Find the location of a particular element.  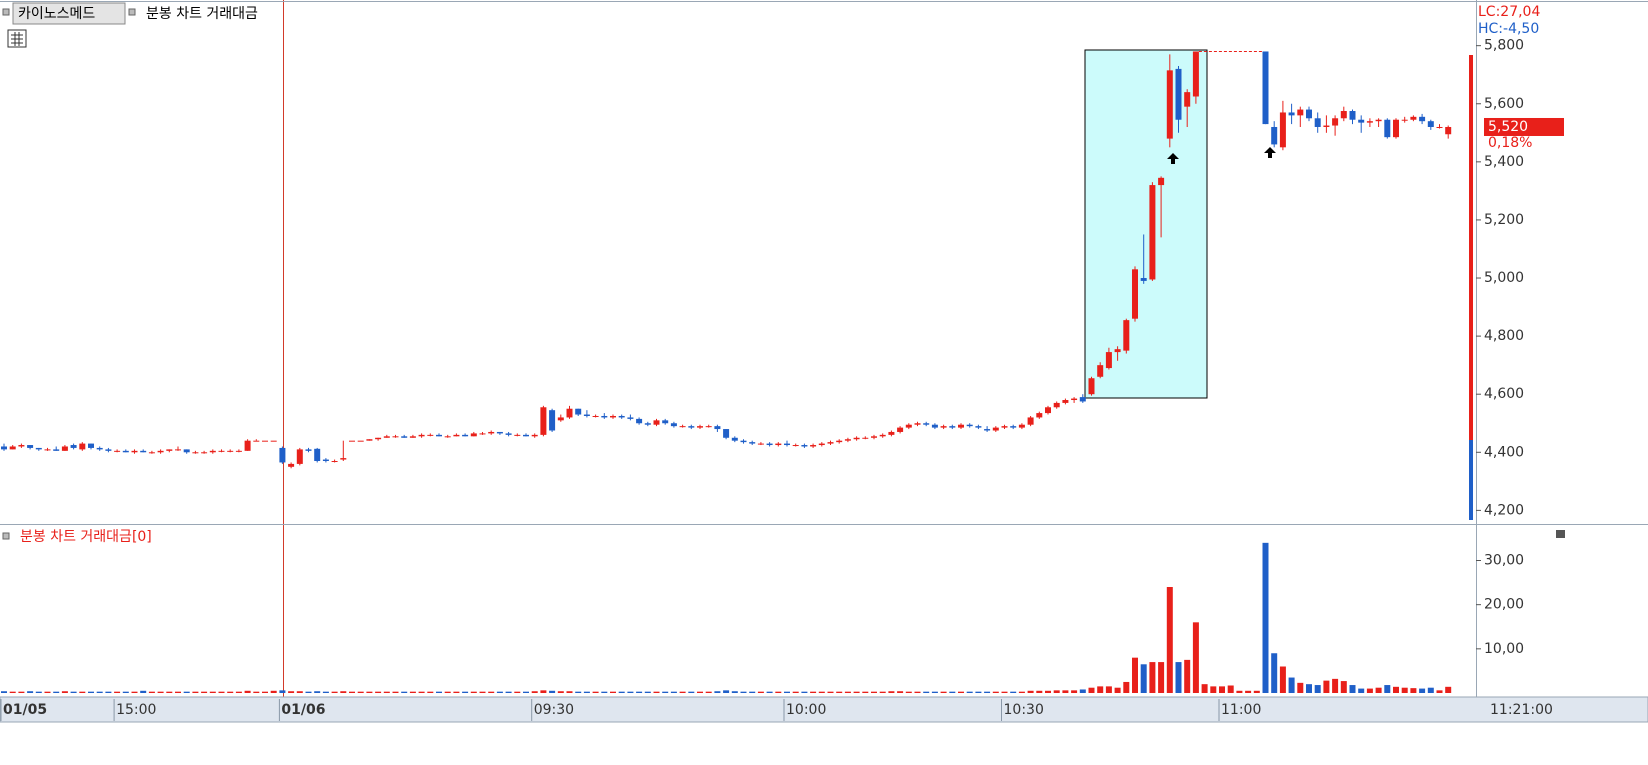

range-bar-up is located at coordinates (1471, 247).